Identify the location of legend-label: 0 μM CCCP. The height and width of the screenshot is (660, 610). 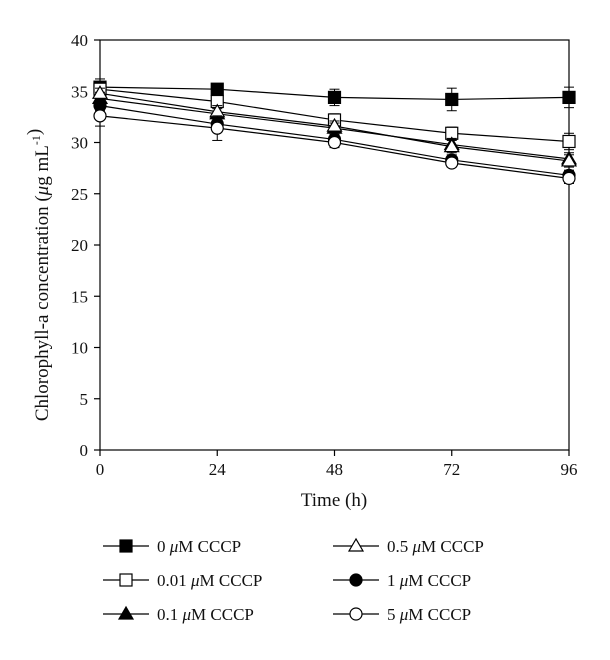
(199, 546).